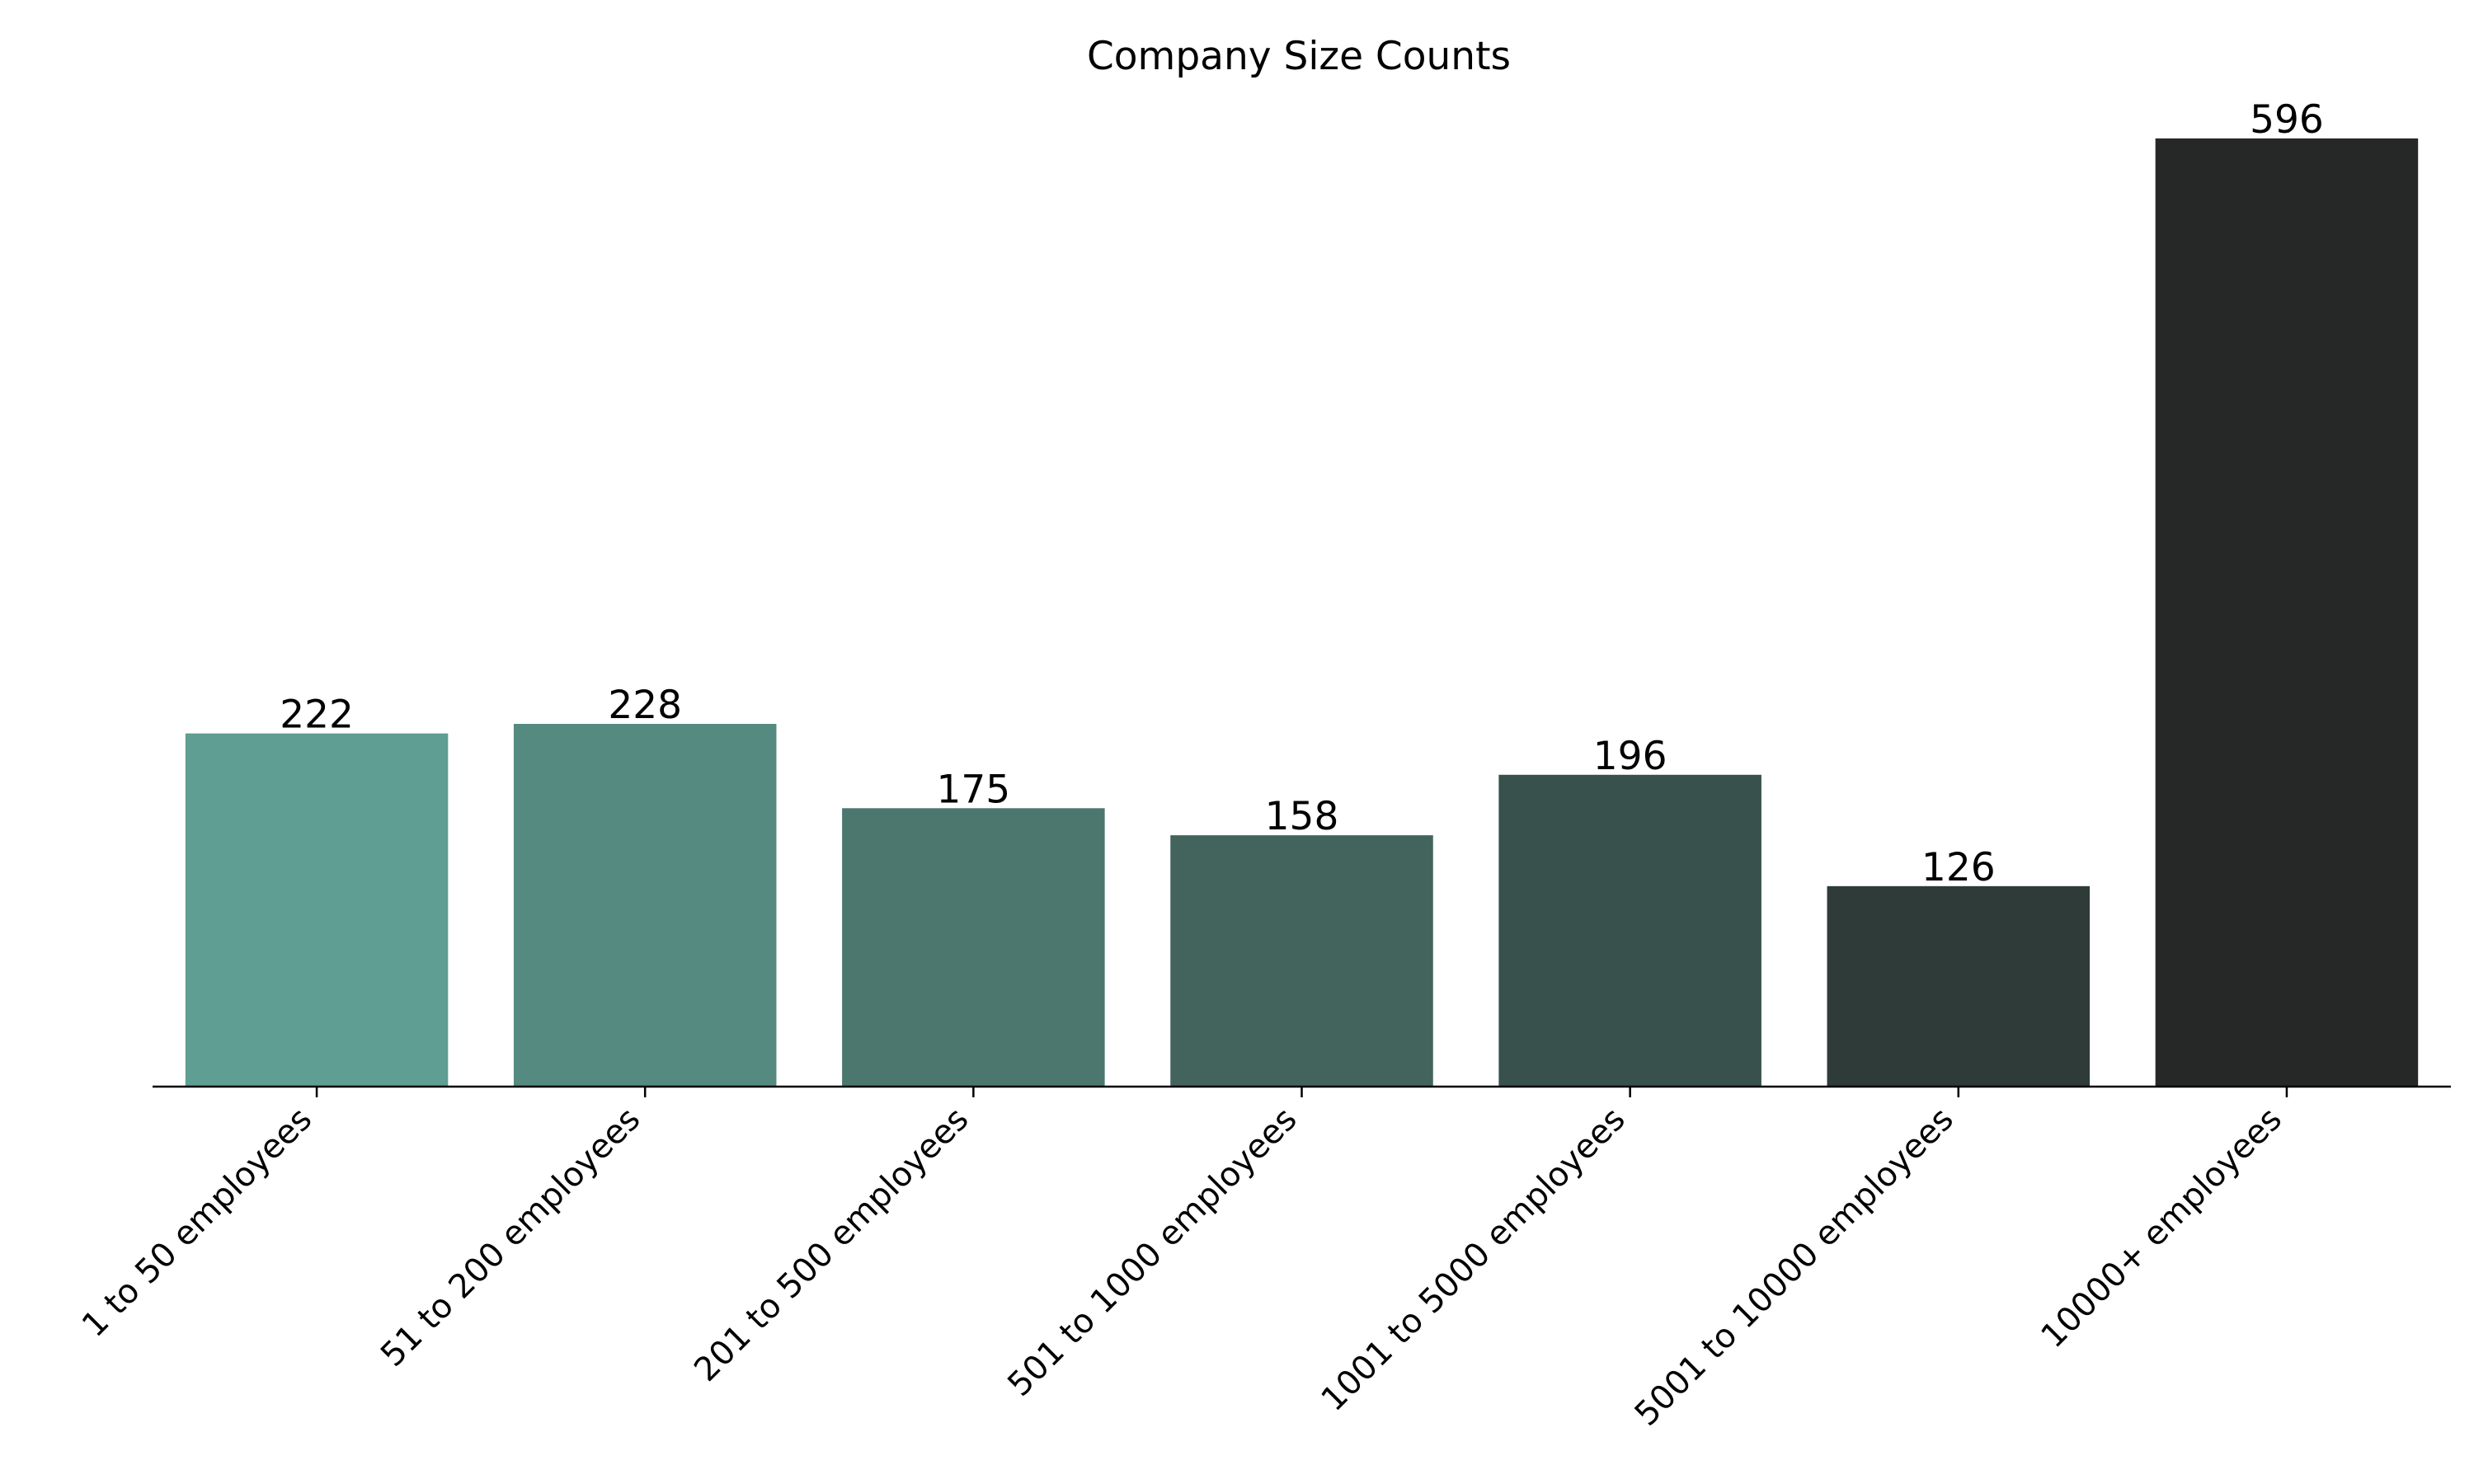 This screenshot has height=1484, width=2474. What do you see at coordinates (2287, 120) in the screenshot?
I see `bar-value-label-7: 596` at bounding box center [2287, 120].